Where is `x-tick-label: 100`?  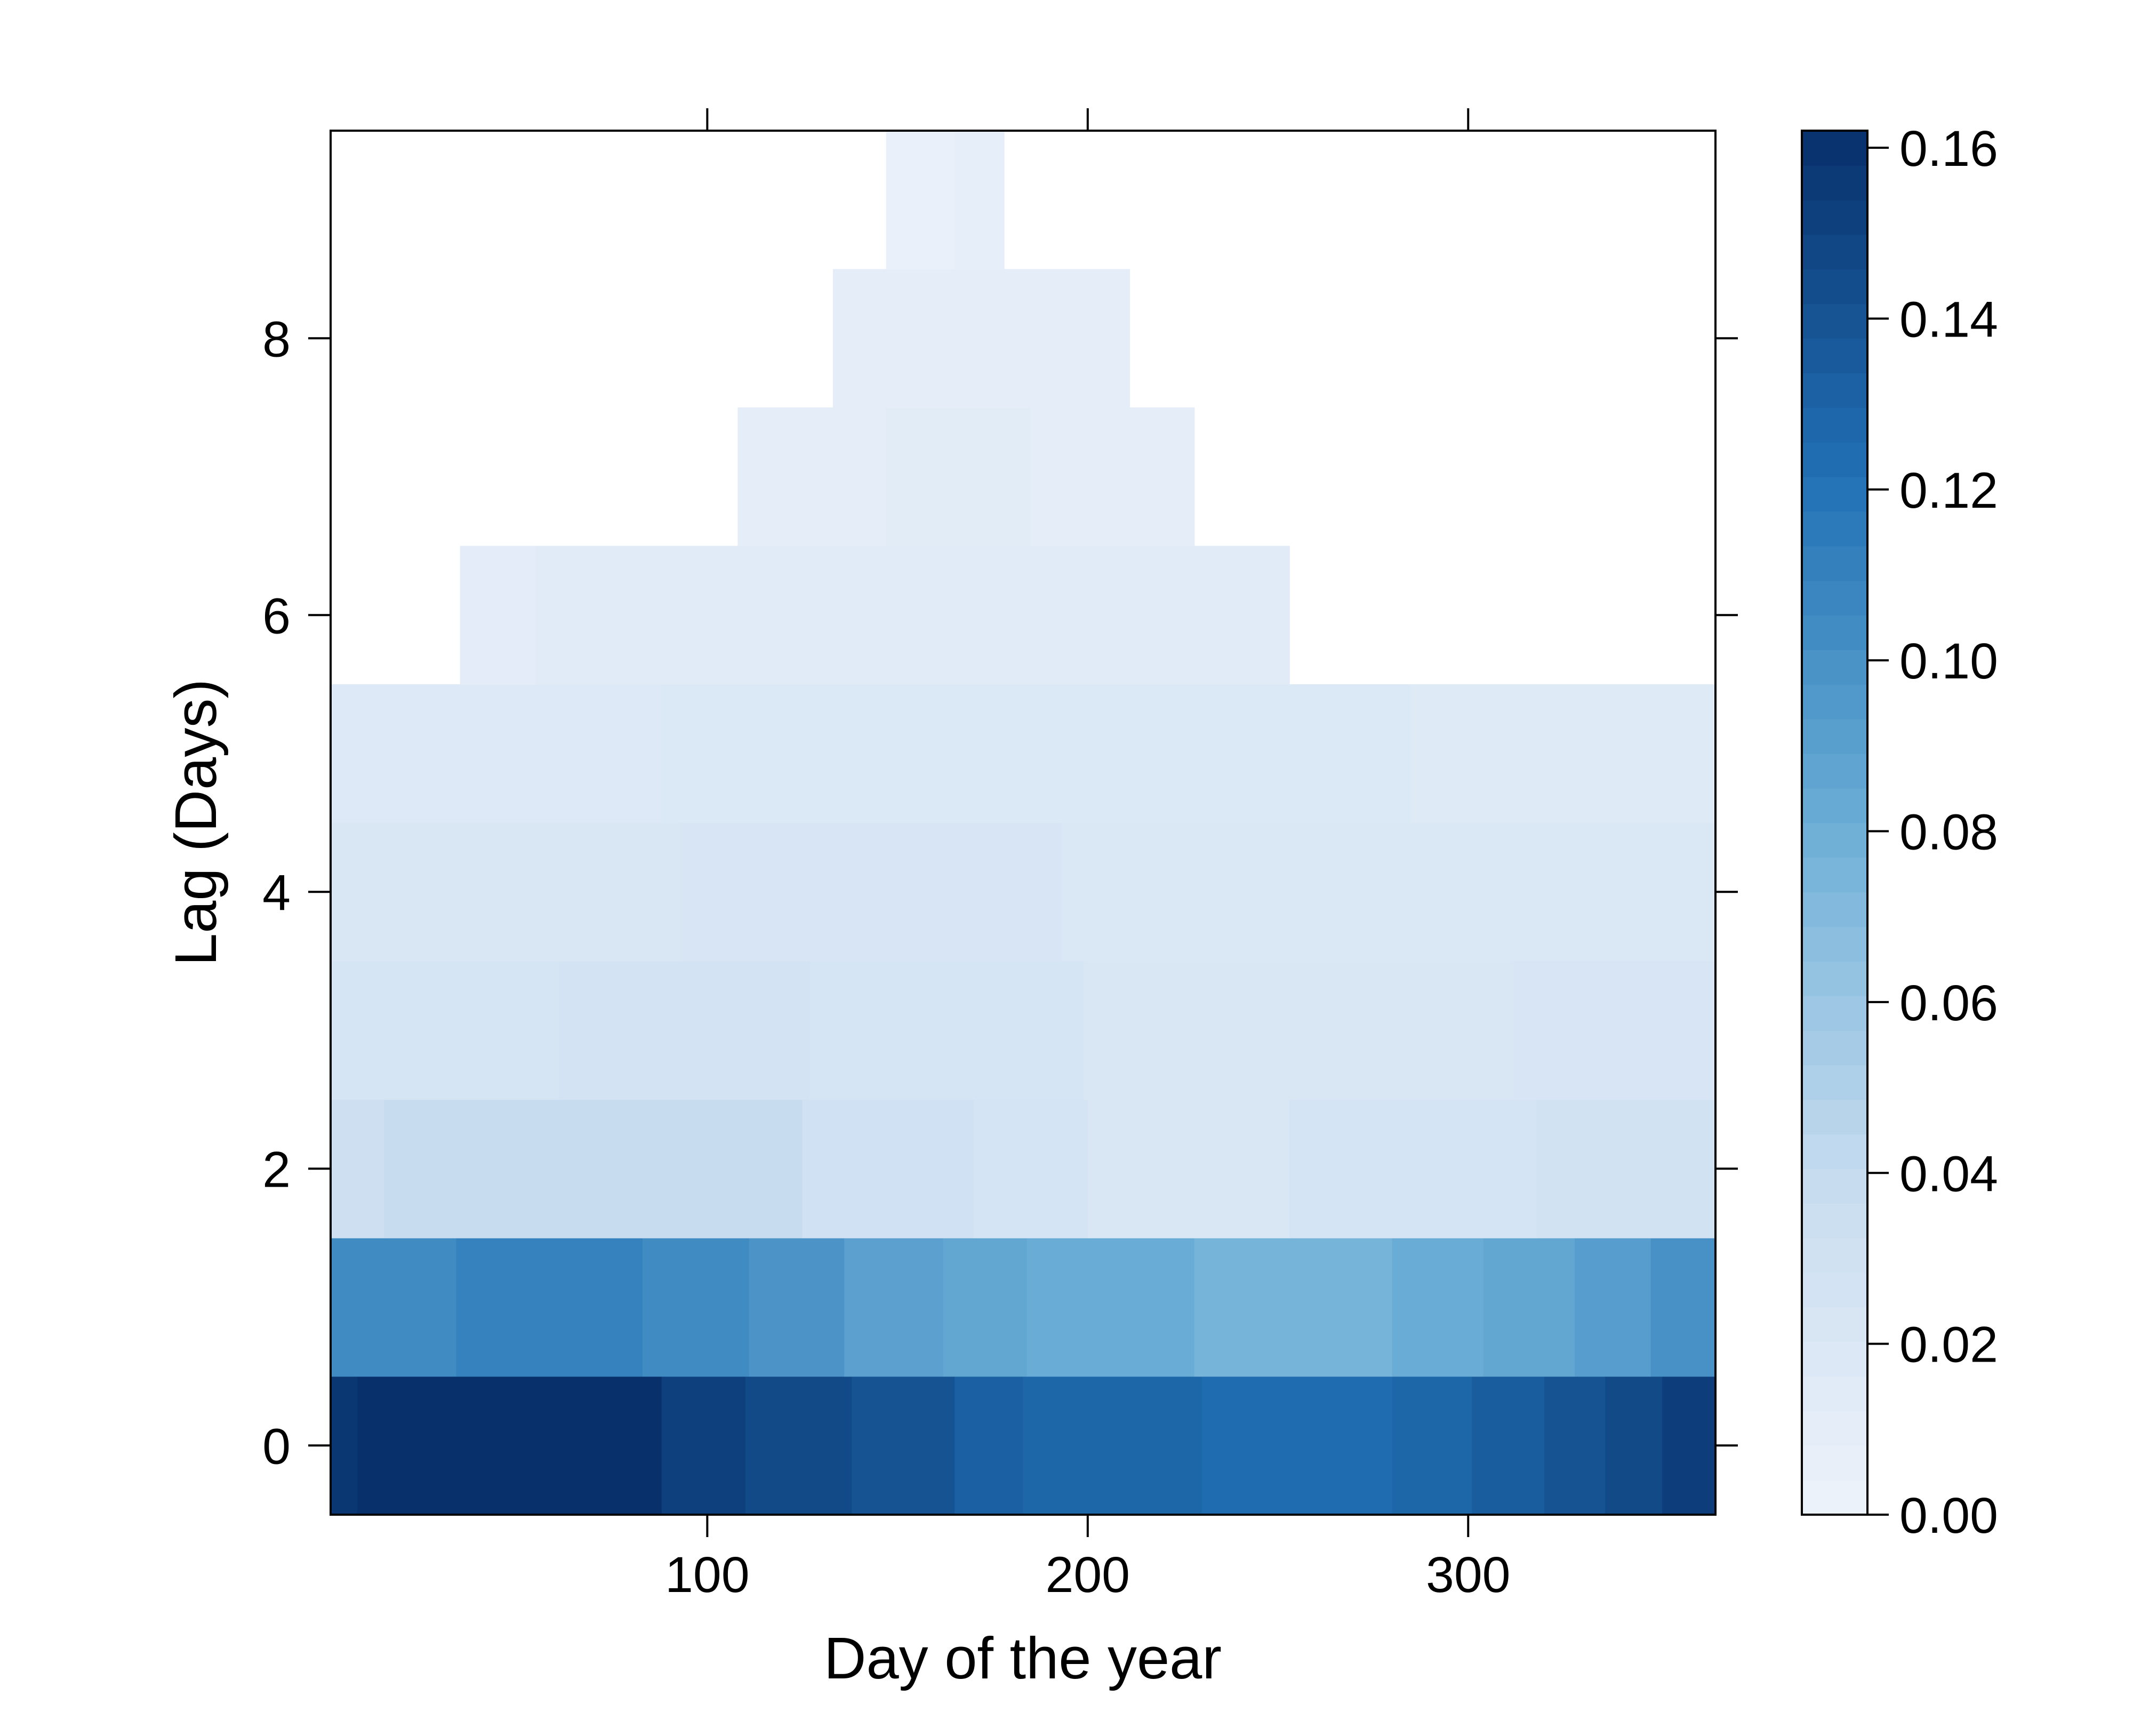 x-tick-label: 100 is located at coordinates (708, 1575).